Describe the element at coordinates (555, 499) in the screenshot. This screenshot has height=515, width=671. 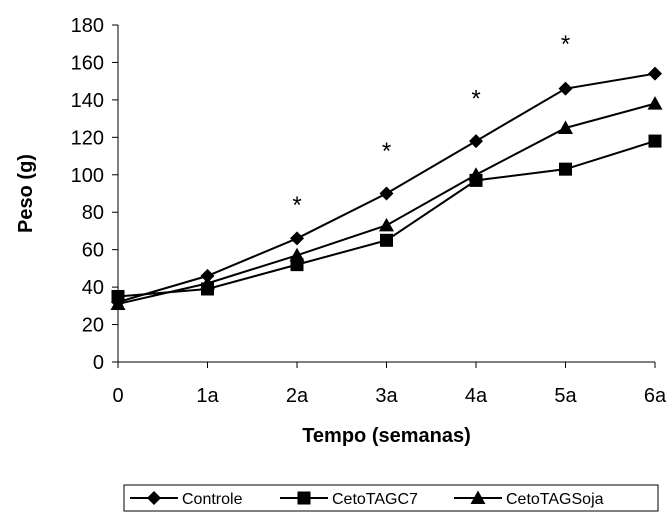
I see `legend-label: CetoTAGSoja` at that location.